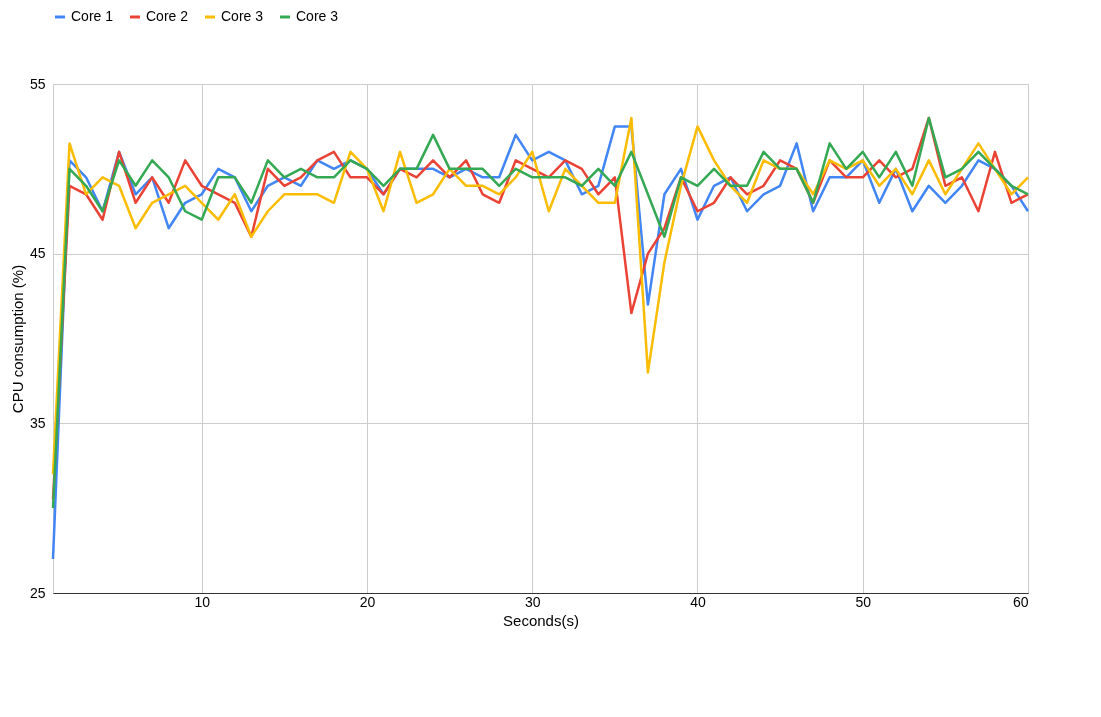 The height and width of the screenshot is (717, 1101). Describe the element at coordinates (541, 620) in the screenshot. I see `x-axis-title: Seconds(s)` at that location.